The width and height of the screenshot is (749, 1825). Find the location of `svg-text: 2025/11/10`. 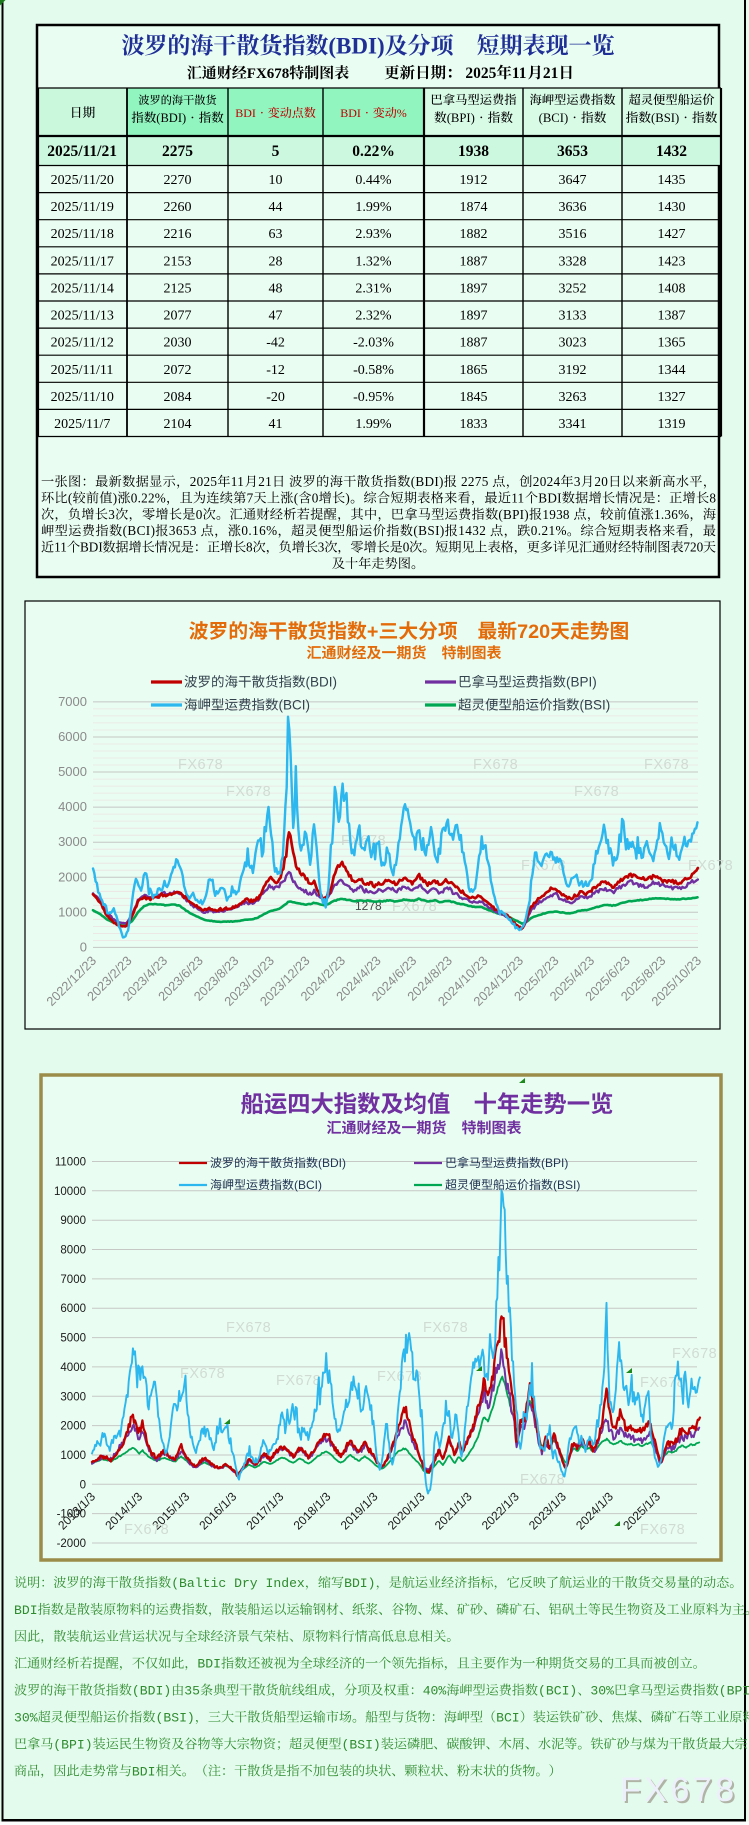

svg-text: 2025/11/10 is located at coordinates (82, 397).